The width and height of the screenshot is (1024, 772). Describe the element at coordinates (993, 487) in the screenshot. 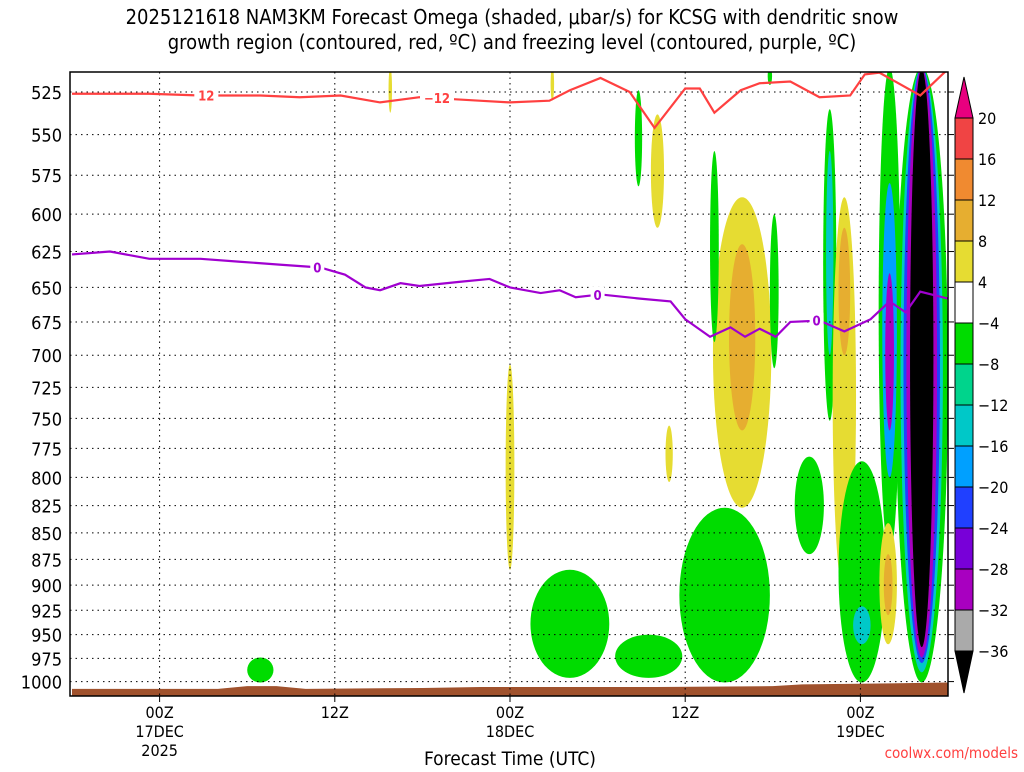

I see `colorbar-label: −20` at that location.